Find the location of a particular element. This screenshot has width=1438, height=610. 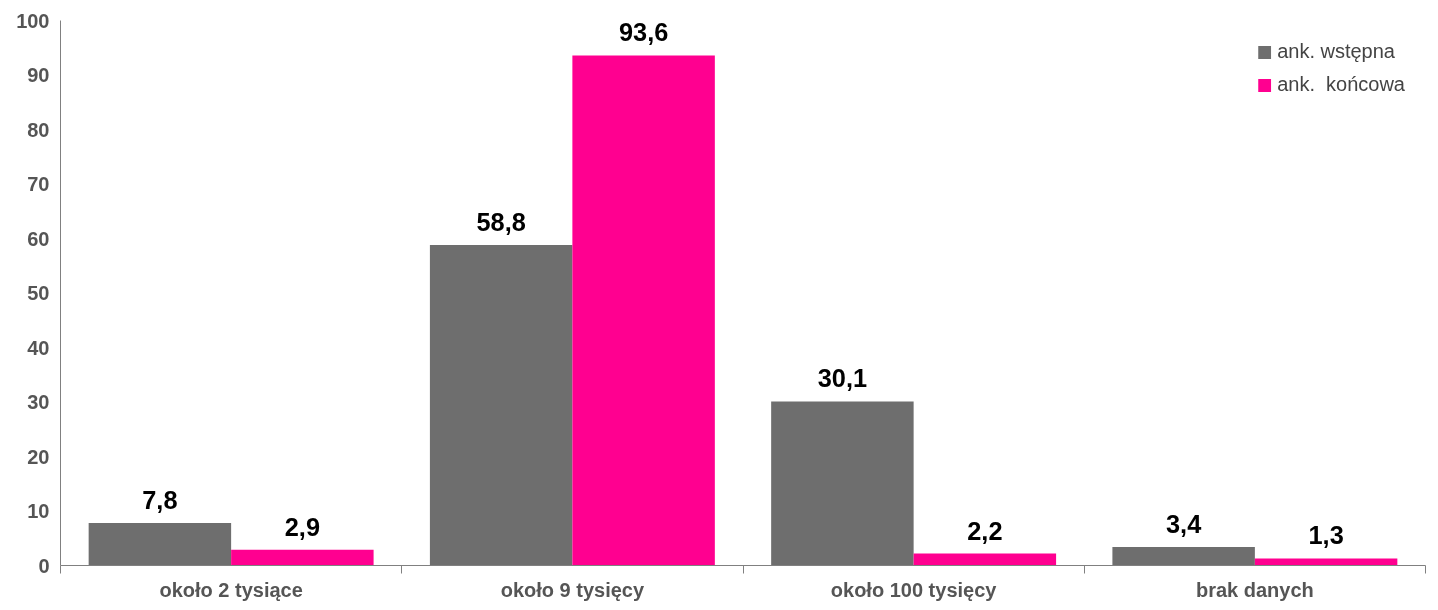

y-tick-label: 70 is located at coordinates (38, 184).